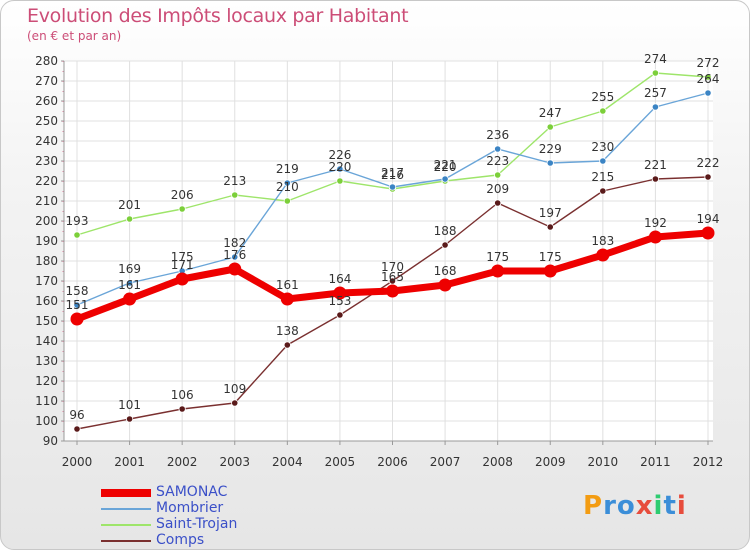  What do you see at coordinates (46, 321) in the screenshot?
I see `y-tick-label: 150` at bounding box center [46, 321].